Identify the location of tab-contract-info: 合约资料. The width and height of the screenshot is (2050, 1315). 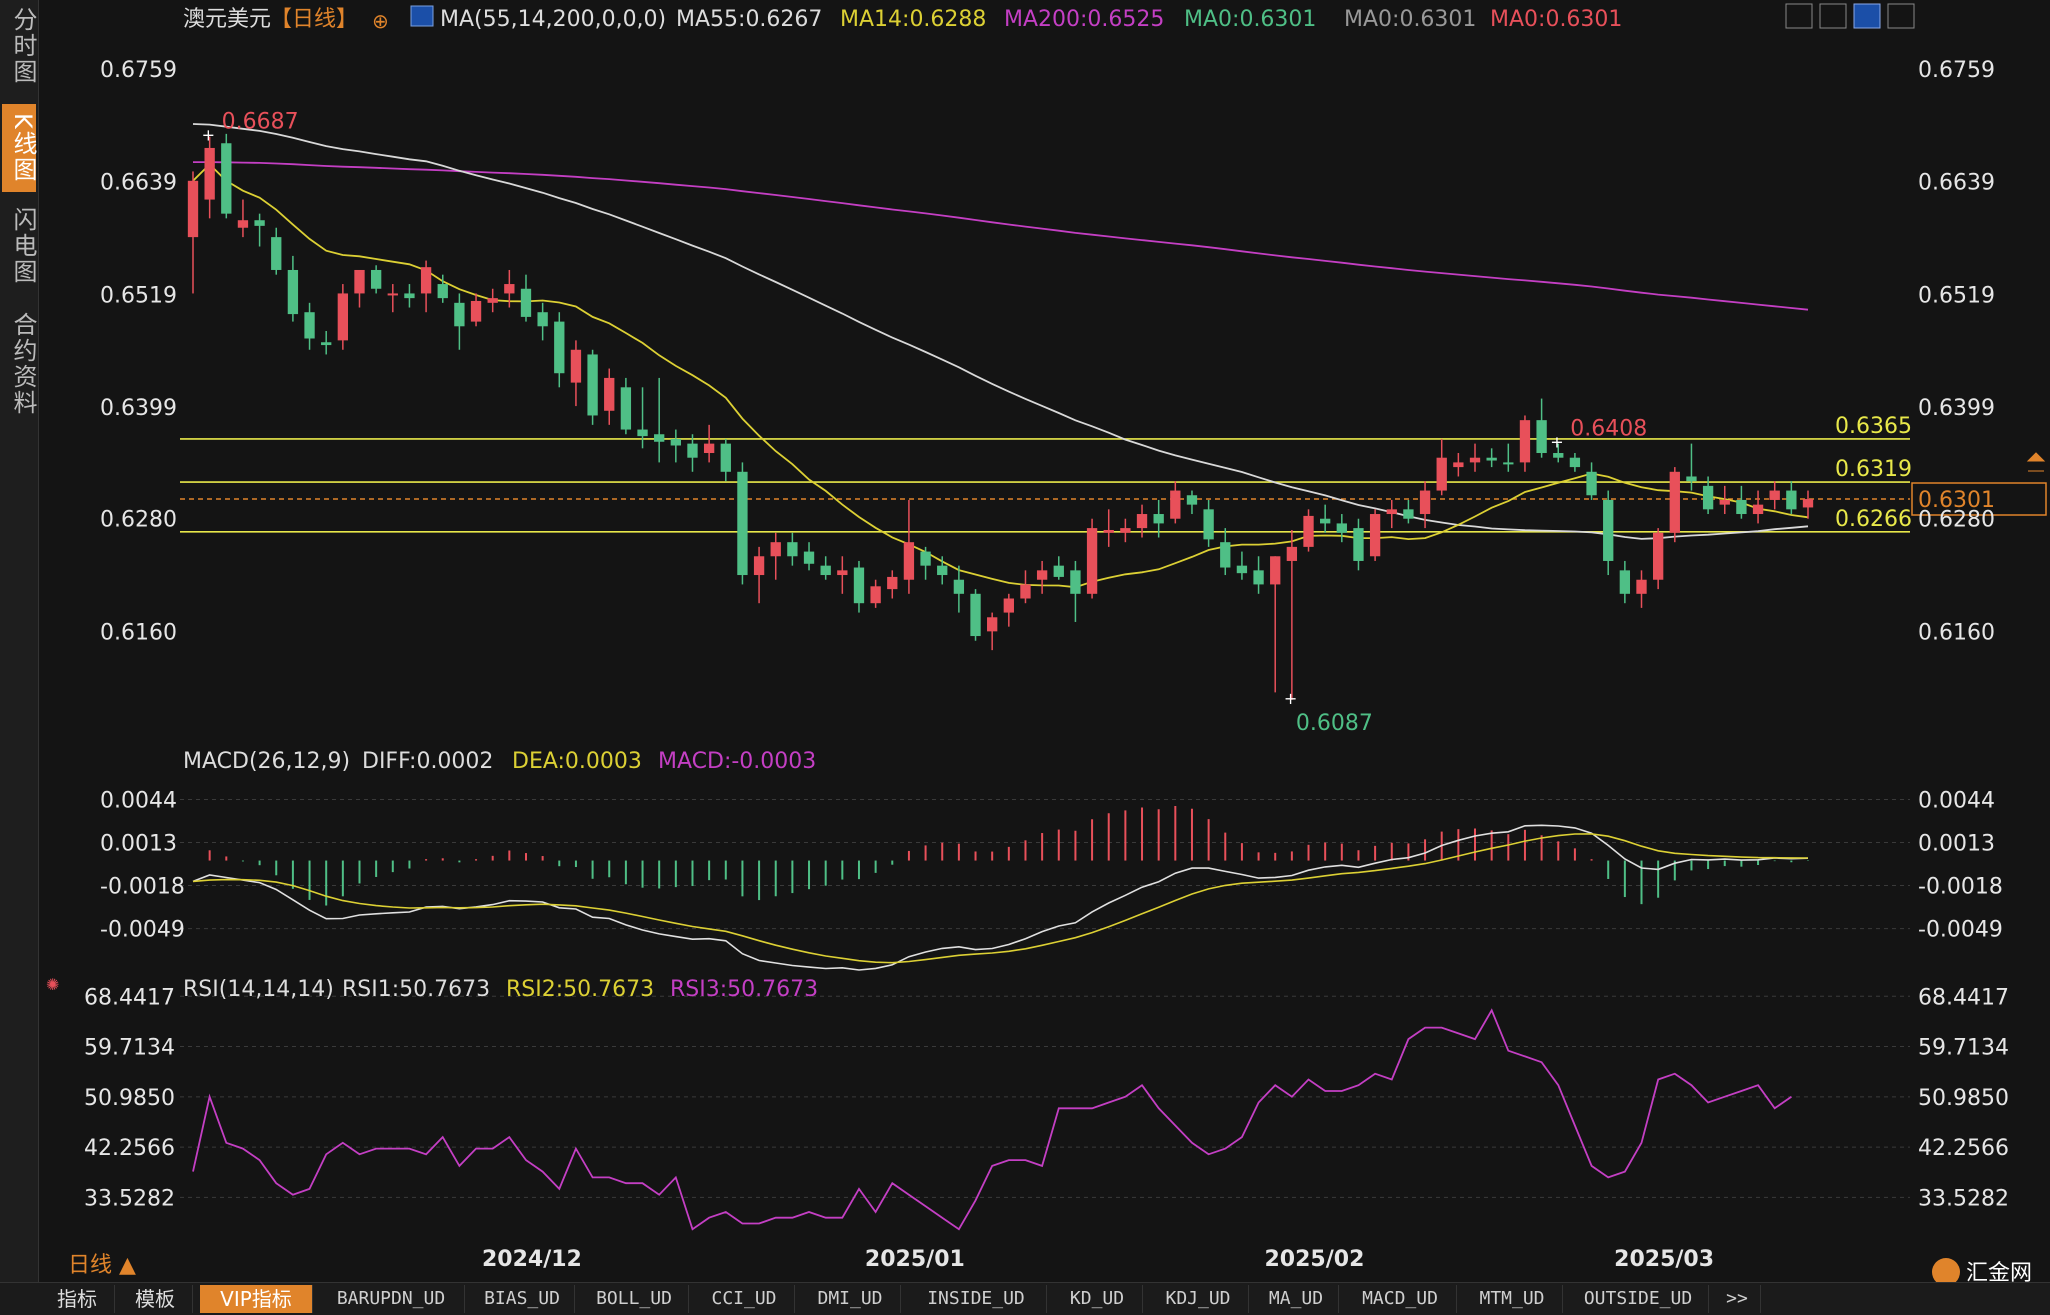
(23, 364).